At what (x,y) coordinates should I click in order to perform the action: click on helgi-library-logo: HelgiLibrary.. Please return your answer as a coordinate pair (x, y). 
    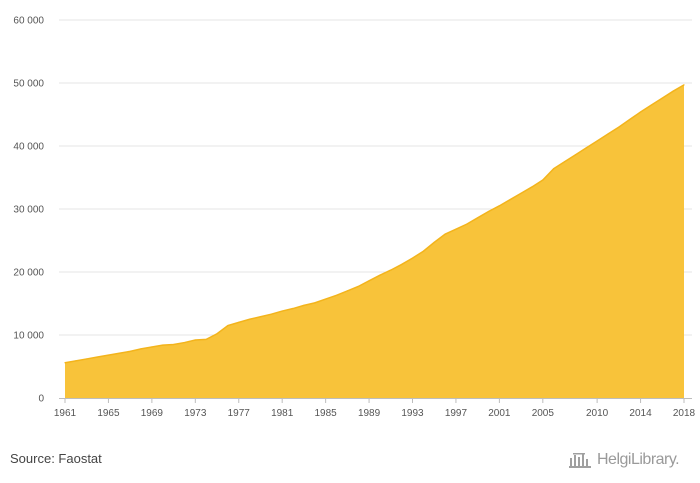
    Looking at the image, I should click on (624, 460).